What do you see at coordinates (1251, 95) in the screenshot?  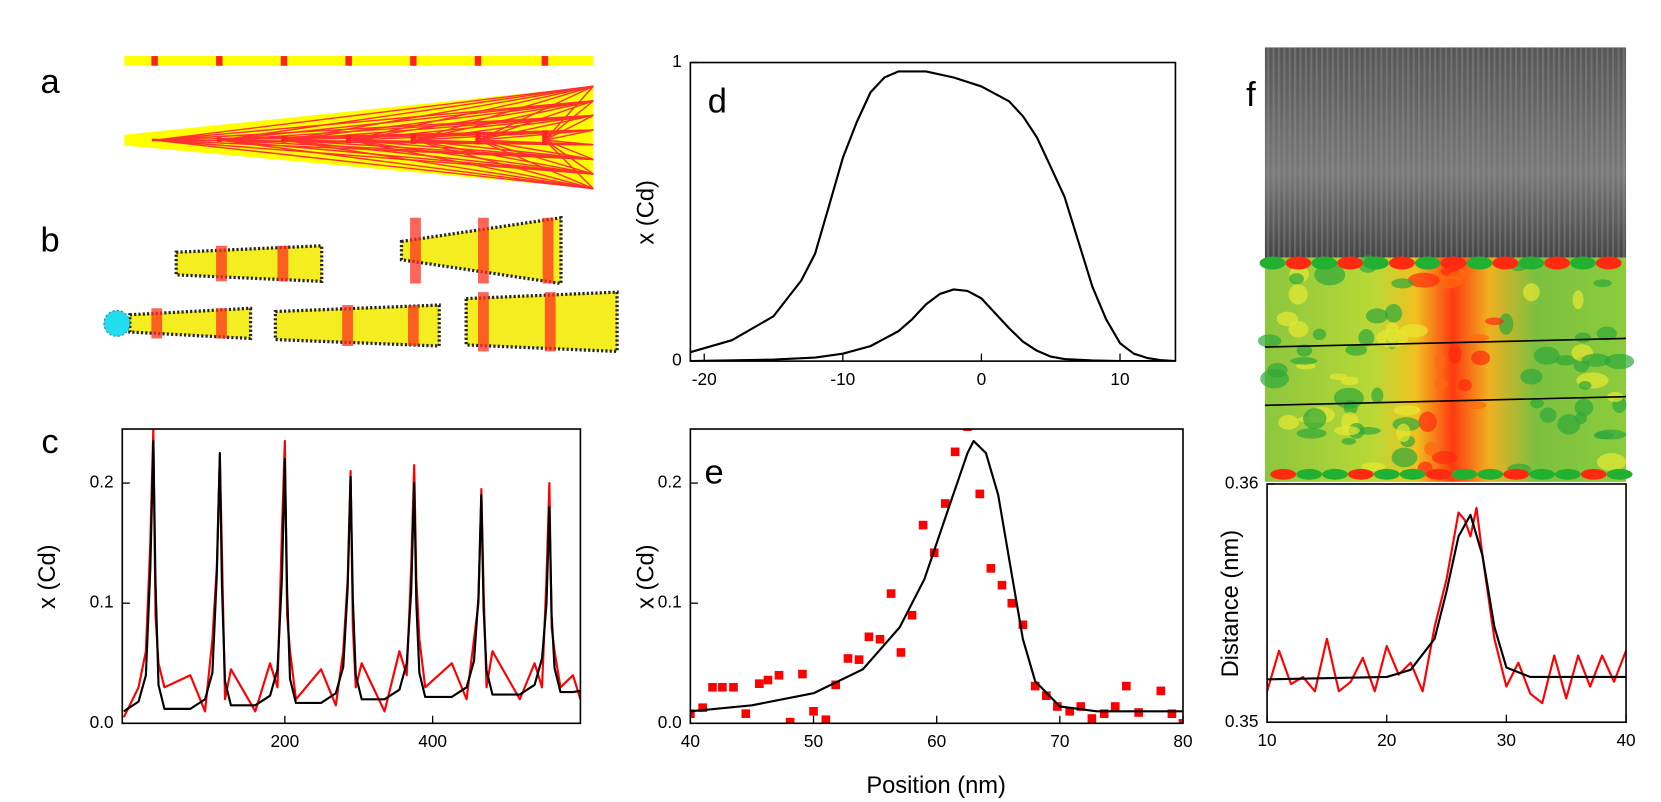 I see `panel-label: f` at bounding box center [1251, 95].